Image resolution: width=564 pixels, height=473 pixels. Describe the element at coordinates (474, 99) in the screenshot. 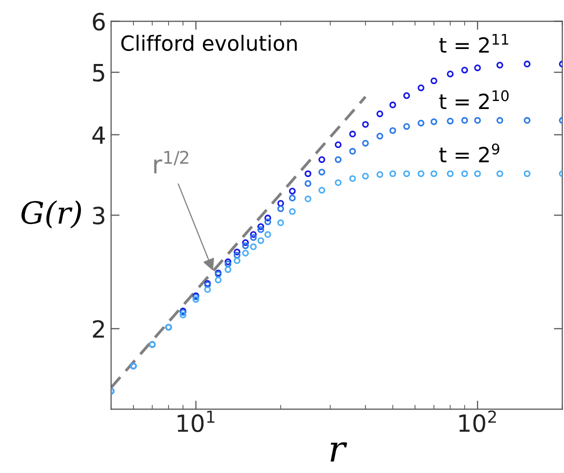

I see `series-label: t = 2$^{10}$` at that location.